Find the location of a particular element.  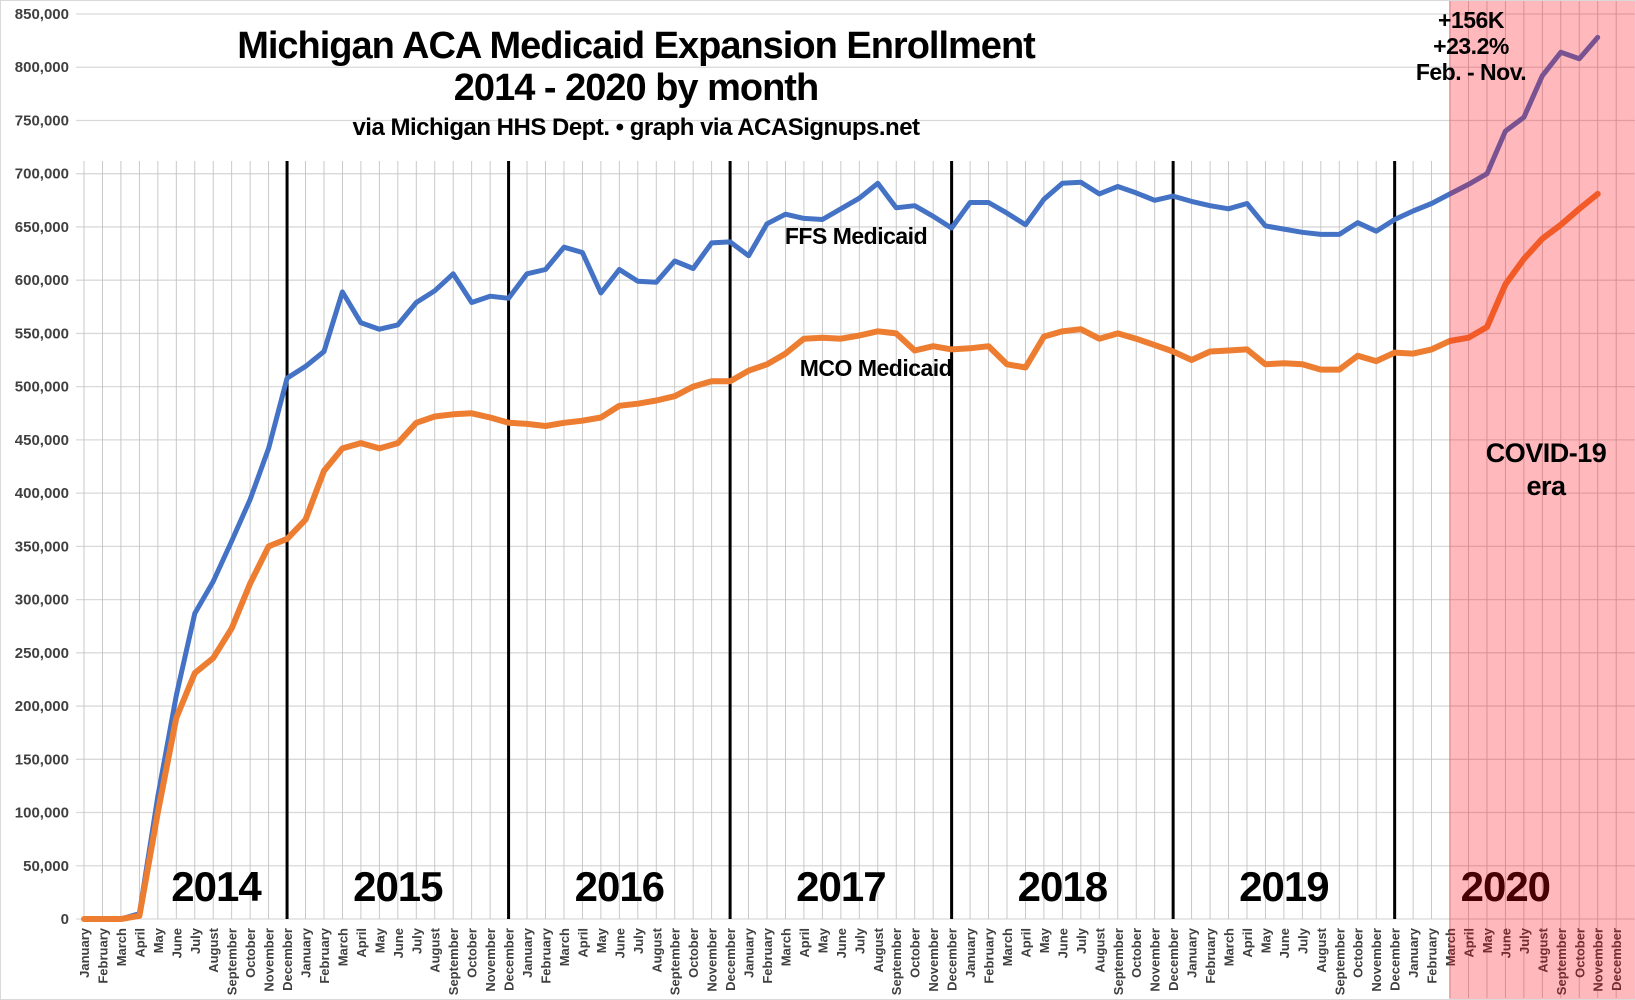

y-axis-tick-label: 50,000 is located at coordinates (46, 866).